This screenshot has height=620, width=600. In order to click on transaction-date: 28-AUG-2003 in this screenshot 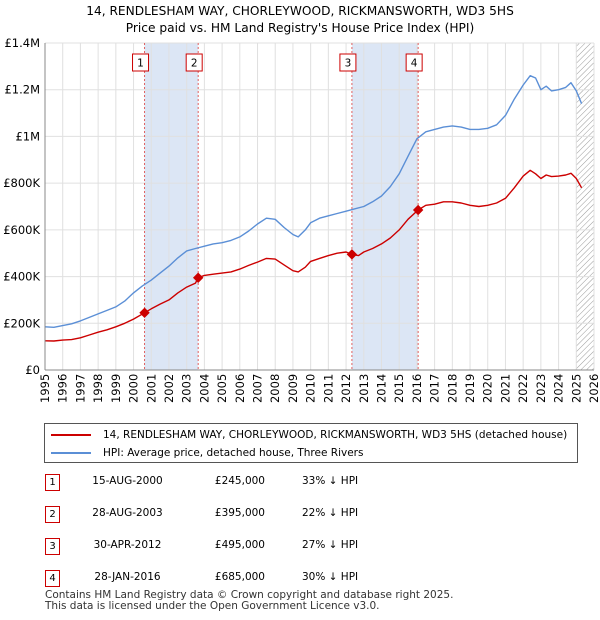, I will do `click(127, 513)`.